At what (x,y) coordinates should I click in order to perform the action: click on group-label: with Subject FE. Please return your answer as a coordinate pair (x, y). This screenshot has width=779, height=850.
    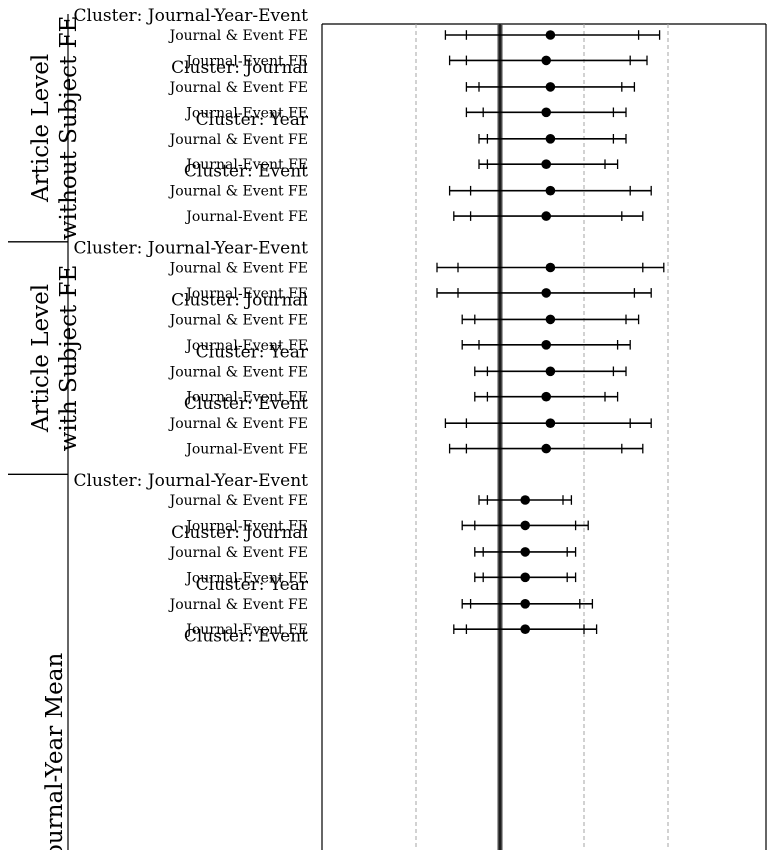
    Looking at the image, I should click on (69, 358).